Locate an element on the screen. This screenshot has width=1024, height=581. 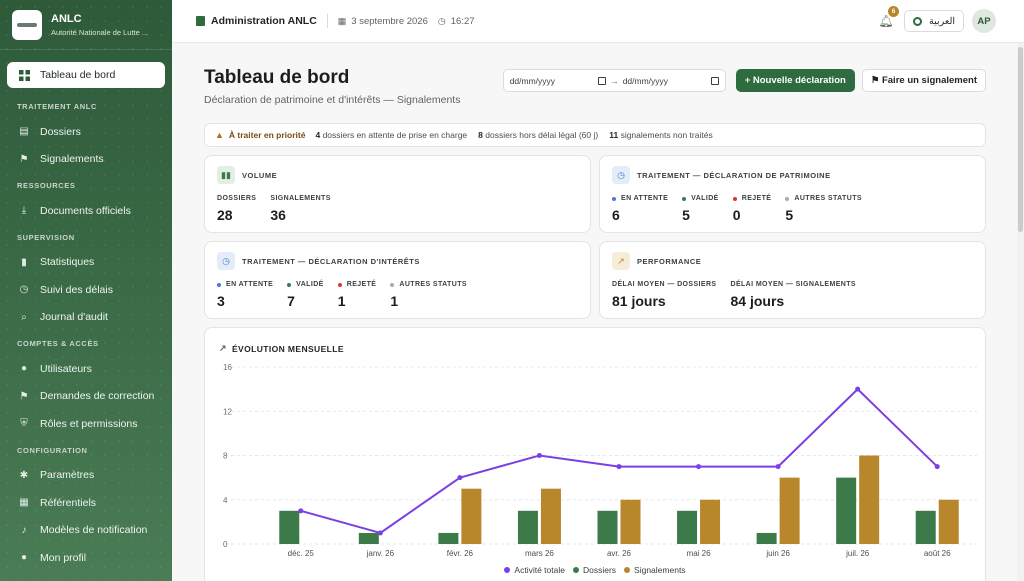
sidebar-item-label: Documents officiels is located at coordinates (85, 210).